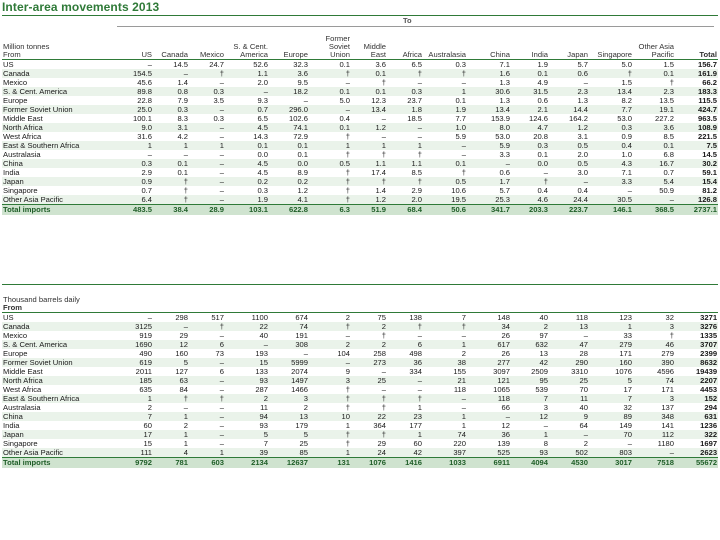  Describe the element at coordinates (627, 335) in the screenshot. I see `table-cell: 33` at that location.